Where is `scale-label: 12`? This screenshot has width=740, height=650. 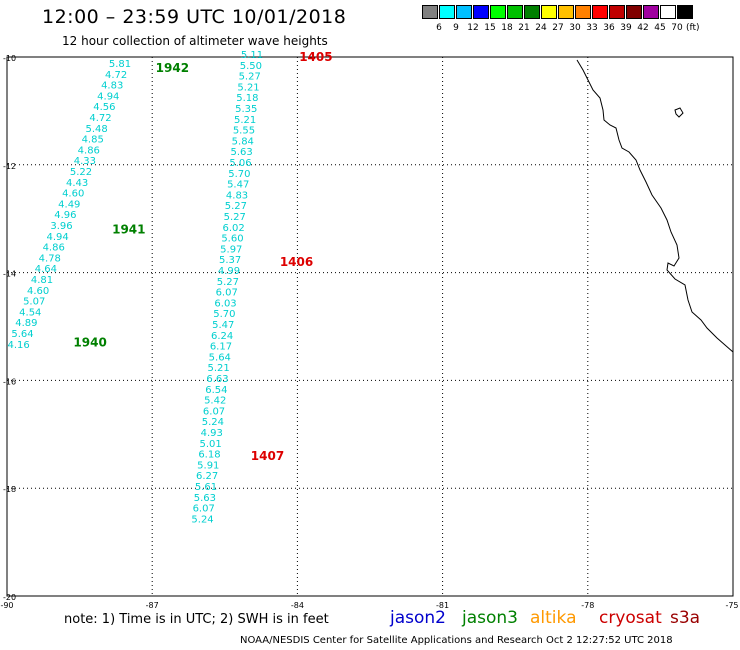 scale-label: 12 is located at coordinates (473, 28).